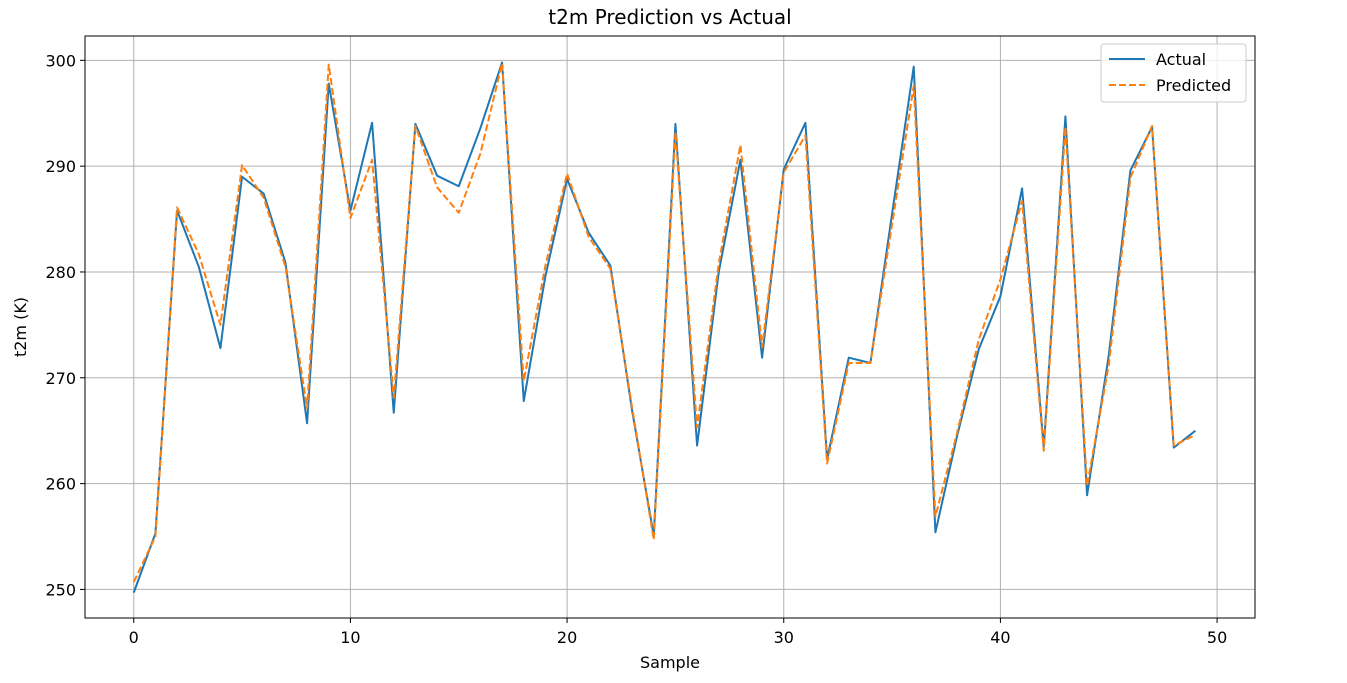 The width and height of the screenshot is (1347, 683). What do you see at coordinates (1181, 59) in the screenshot?
I see `legend-label-actual: Actual` at bounding box center [1181, 59].